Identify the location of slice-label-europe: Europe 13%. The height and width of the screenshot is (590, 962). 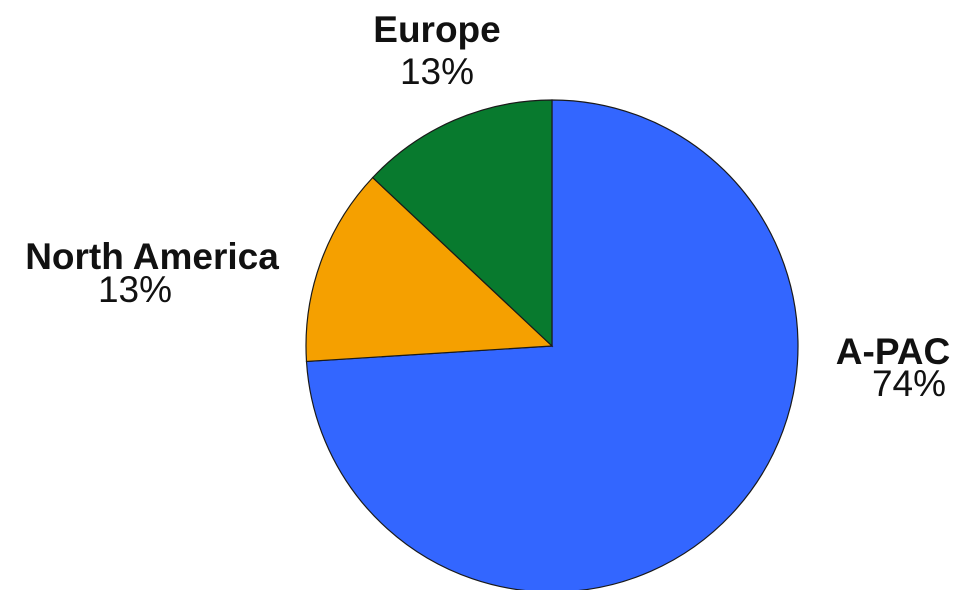
(436, 50).